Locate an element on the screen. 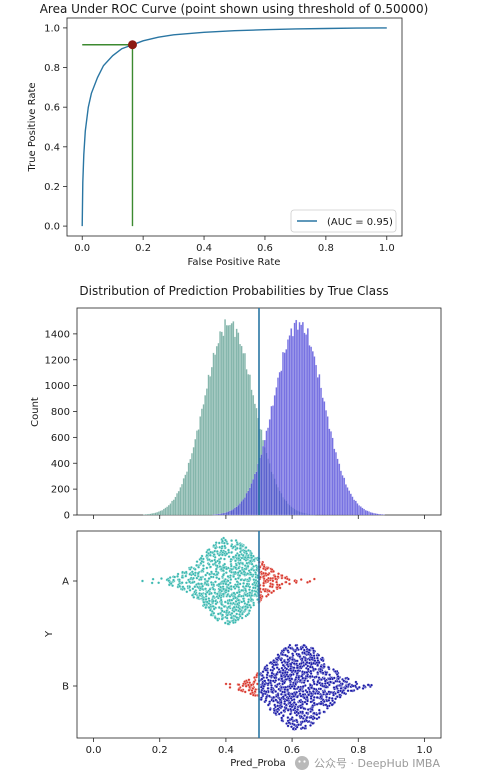 Image resolution: width=495 pixels, height=784 pixels. roc-threshold-point is located at coordinates (132, 45).